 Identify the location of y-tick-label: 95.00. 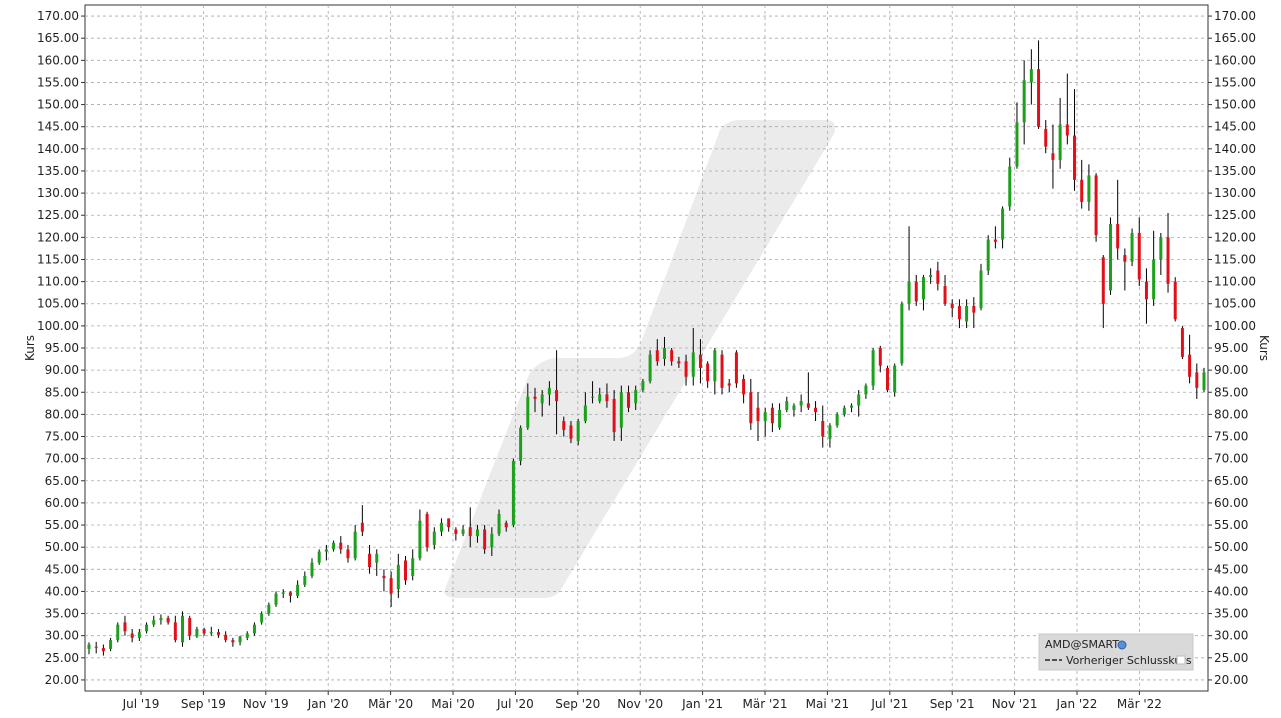
(1231, 348).